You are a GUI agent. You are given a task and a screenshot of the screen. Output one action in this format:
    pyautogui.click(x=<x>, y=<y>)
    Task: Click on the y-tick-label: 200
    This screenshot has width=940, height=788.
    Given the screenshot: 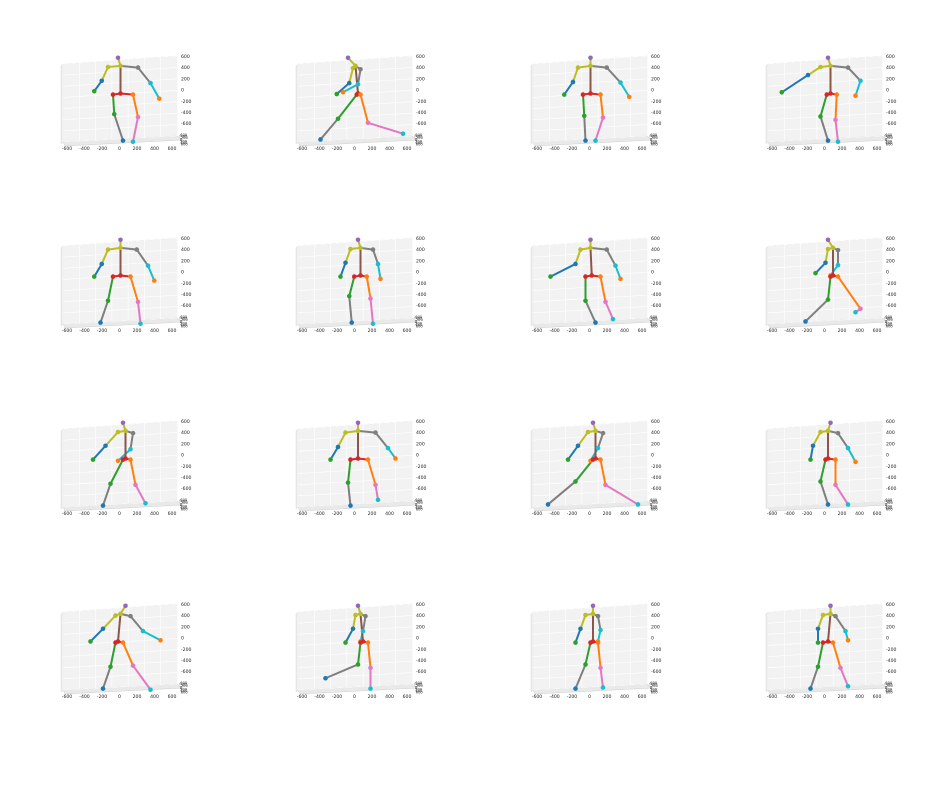 What is the action you would take?
    pyautogui.click(x=419, y=689)
    